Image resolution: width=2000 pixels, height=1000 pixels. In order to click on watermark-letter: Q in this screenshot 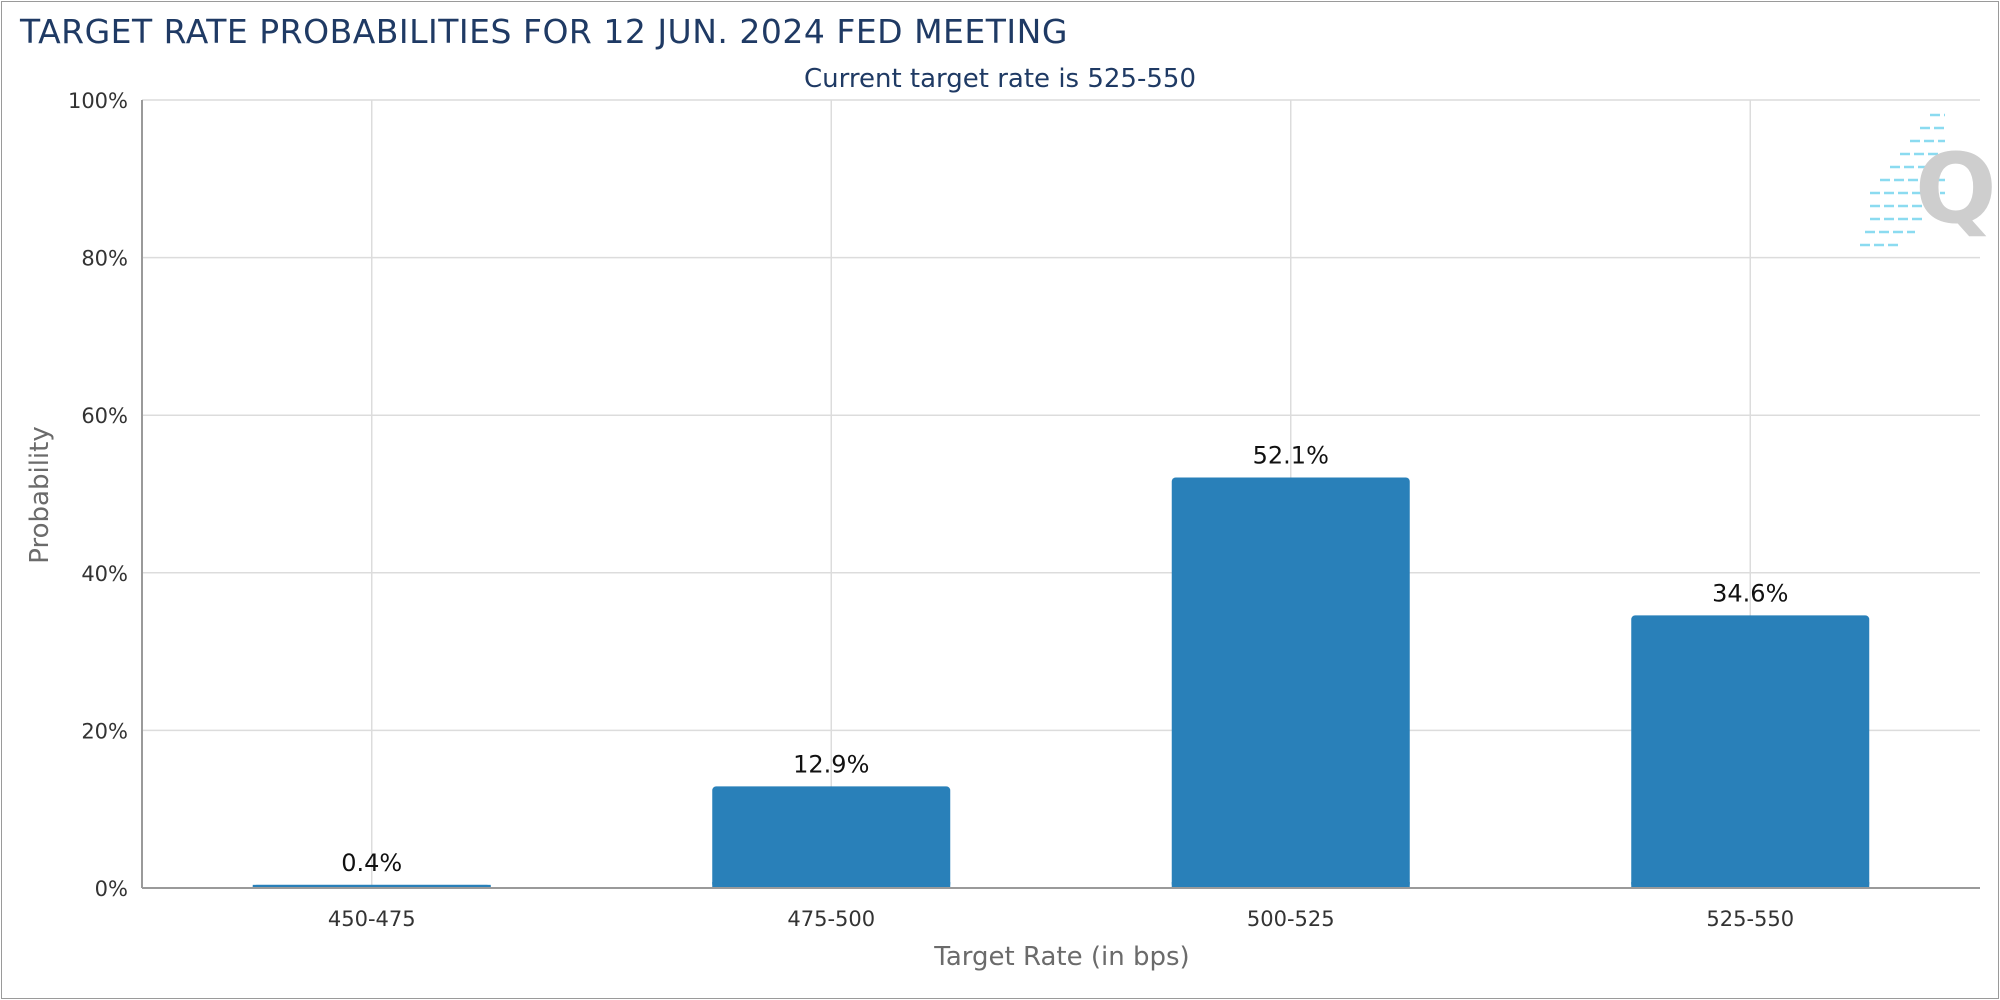, I will do `click(1956, 189)`.